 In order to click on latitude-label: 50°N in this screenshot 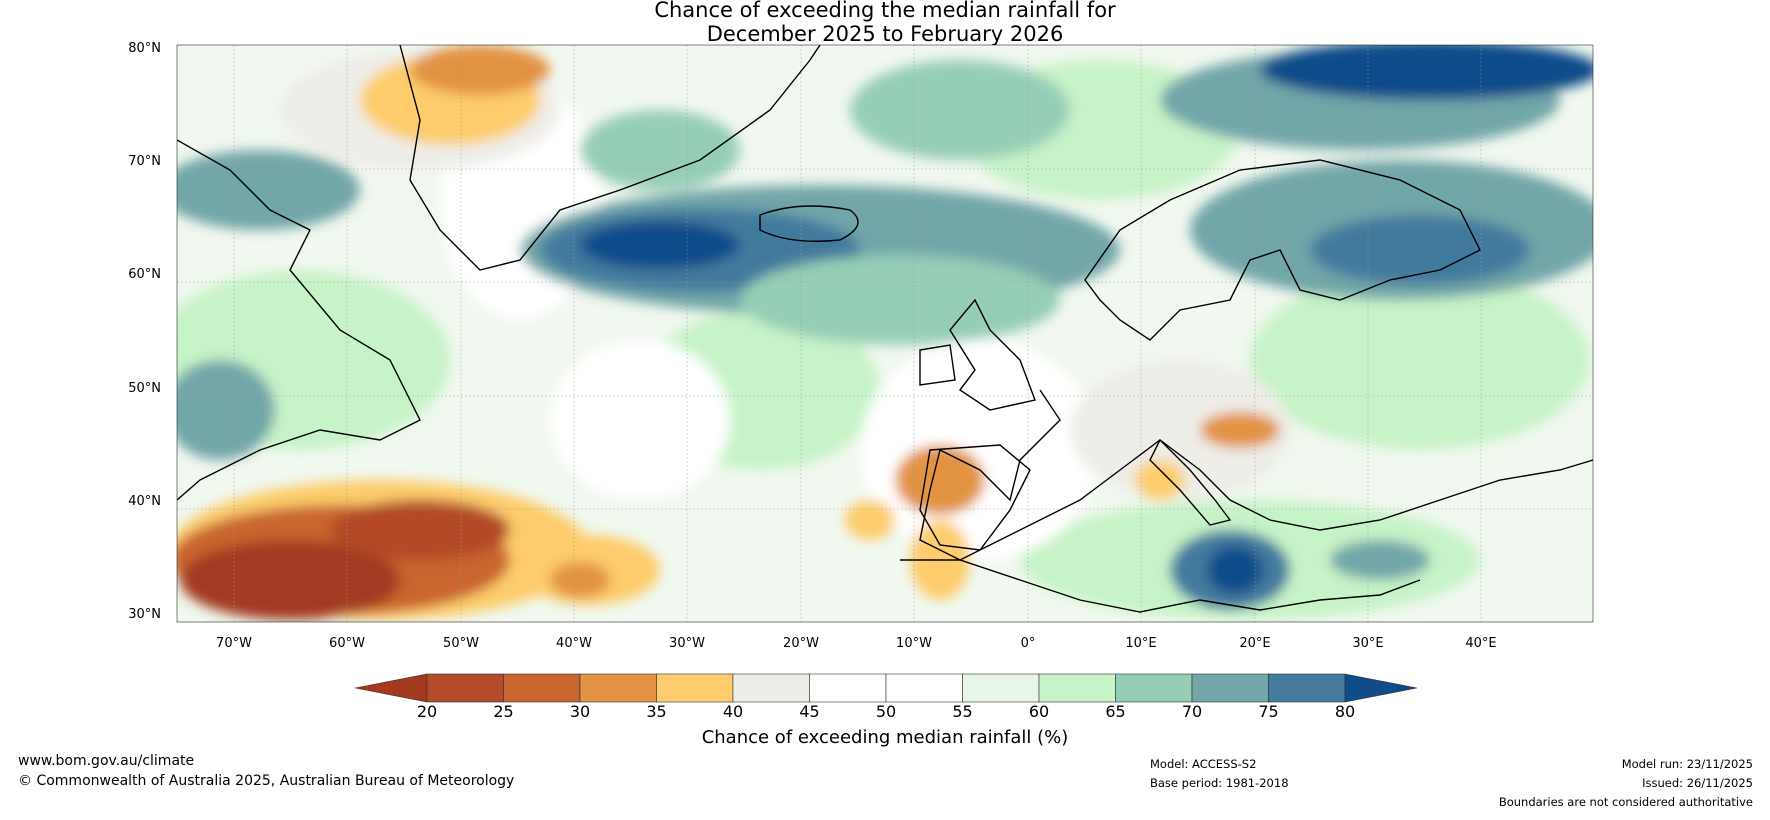, I will do `click(144, 388)`.